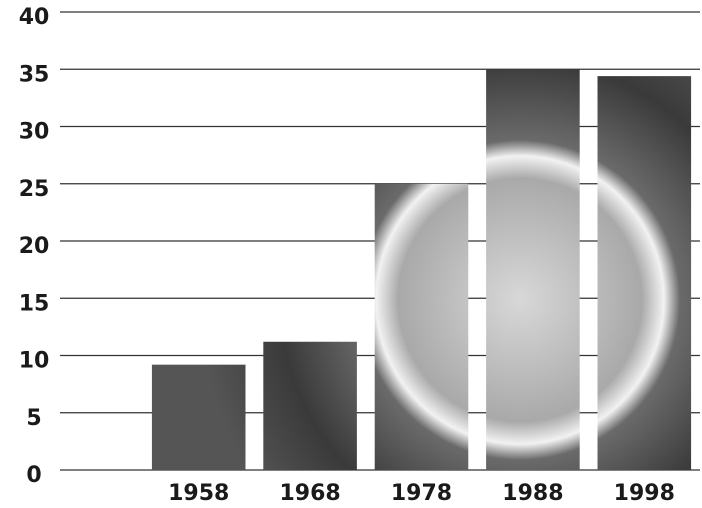 Image resolution: width=702 pixels, height=508 pixels. What do you see at coordinates (34, 74) in the screenshot?
I see `y-tick-label: 35` at bounding box center [34, 74].